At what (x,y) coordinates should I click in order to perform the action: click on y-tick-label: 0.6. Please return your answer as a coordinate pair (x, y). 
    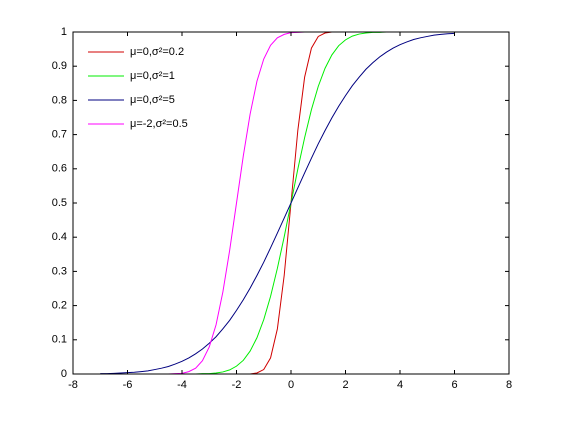
    Looking at the image, I should click on (59, 169).